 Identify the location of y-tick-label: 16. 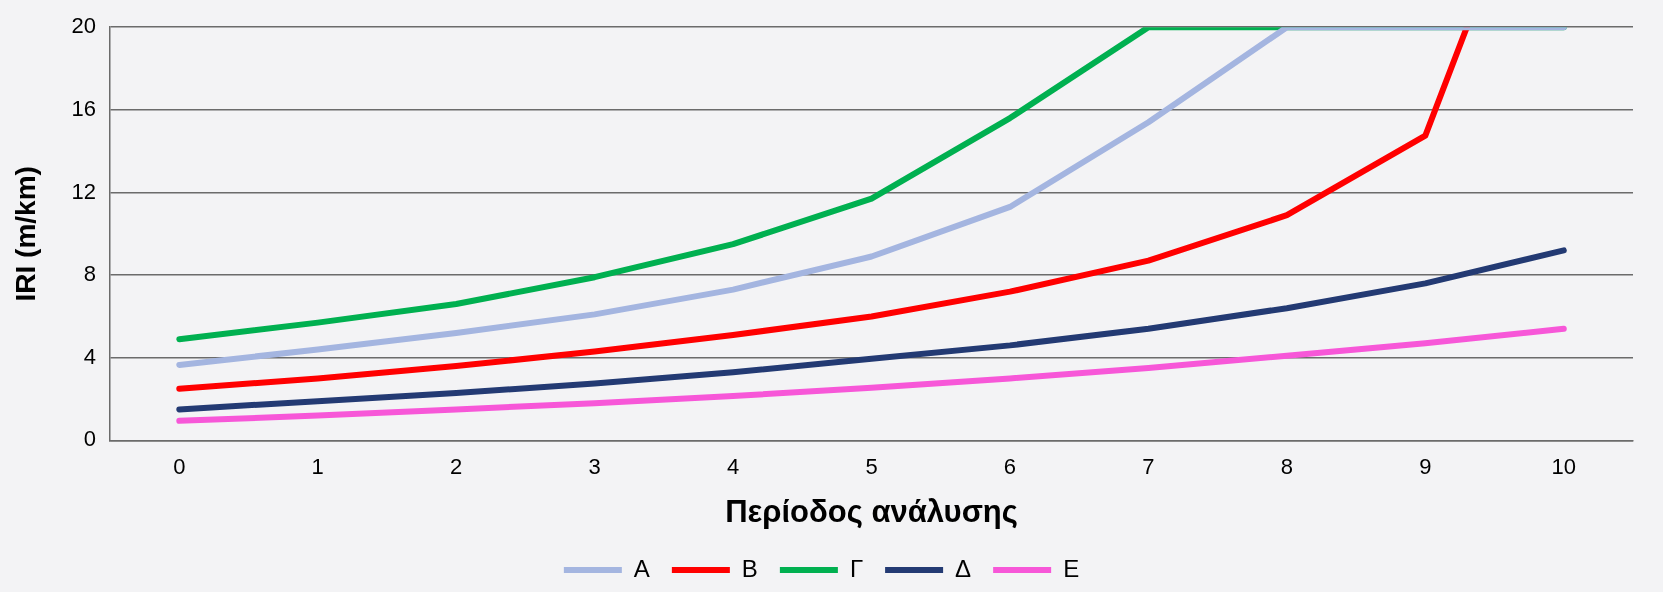
(84, 108).